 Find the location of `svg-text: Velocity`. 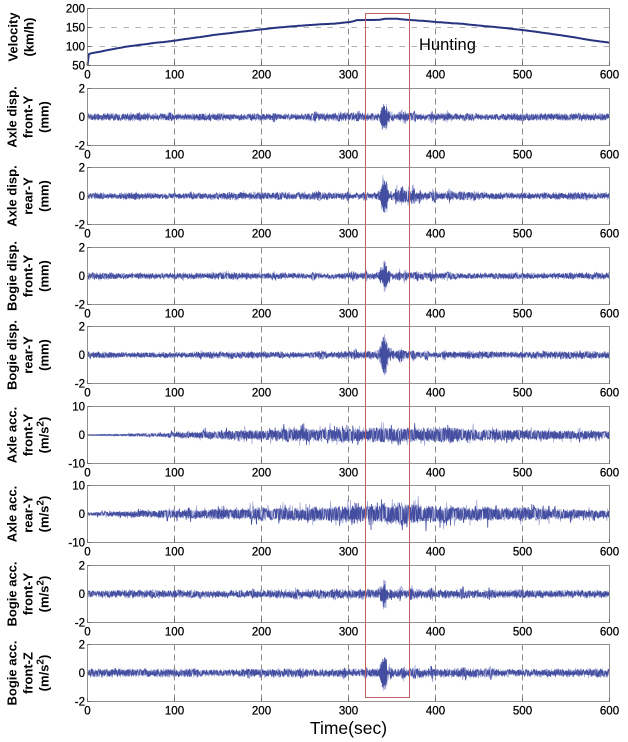

svg-text: Velocity is located at coordinates (13, 37).